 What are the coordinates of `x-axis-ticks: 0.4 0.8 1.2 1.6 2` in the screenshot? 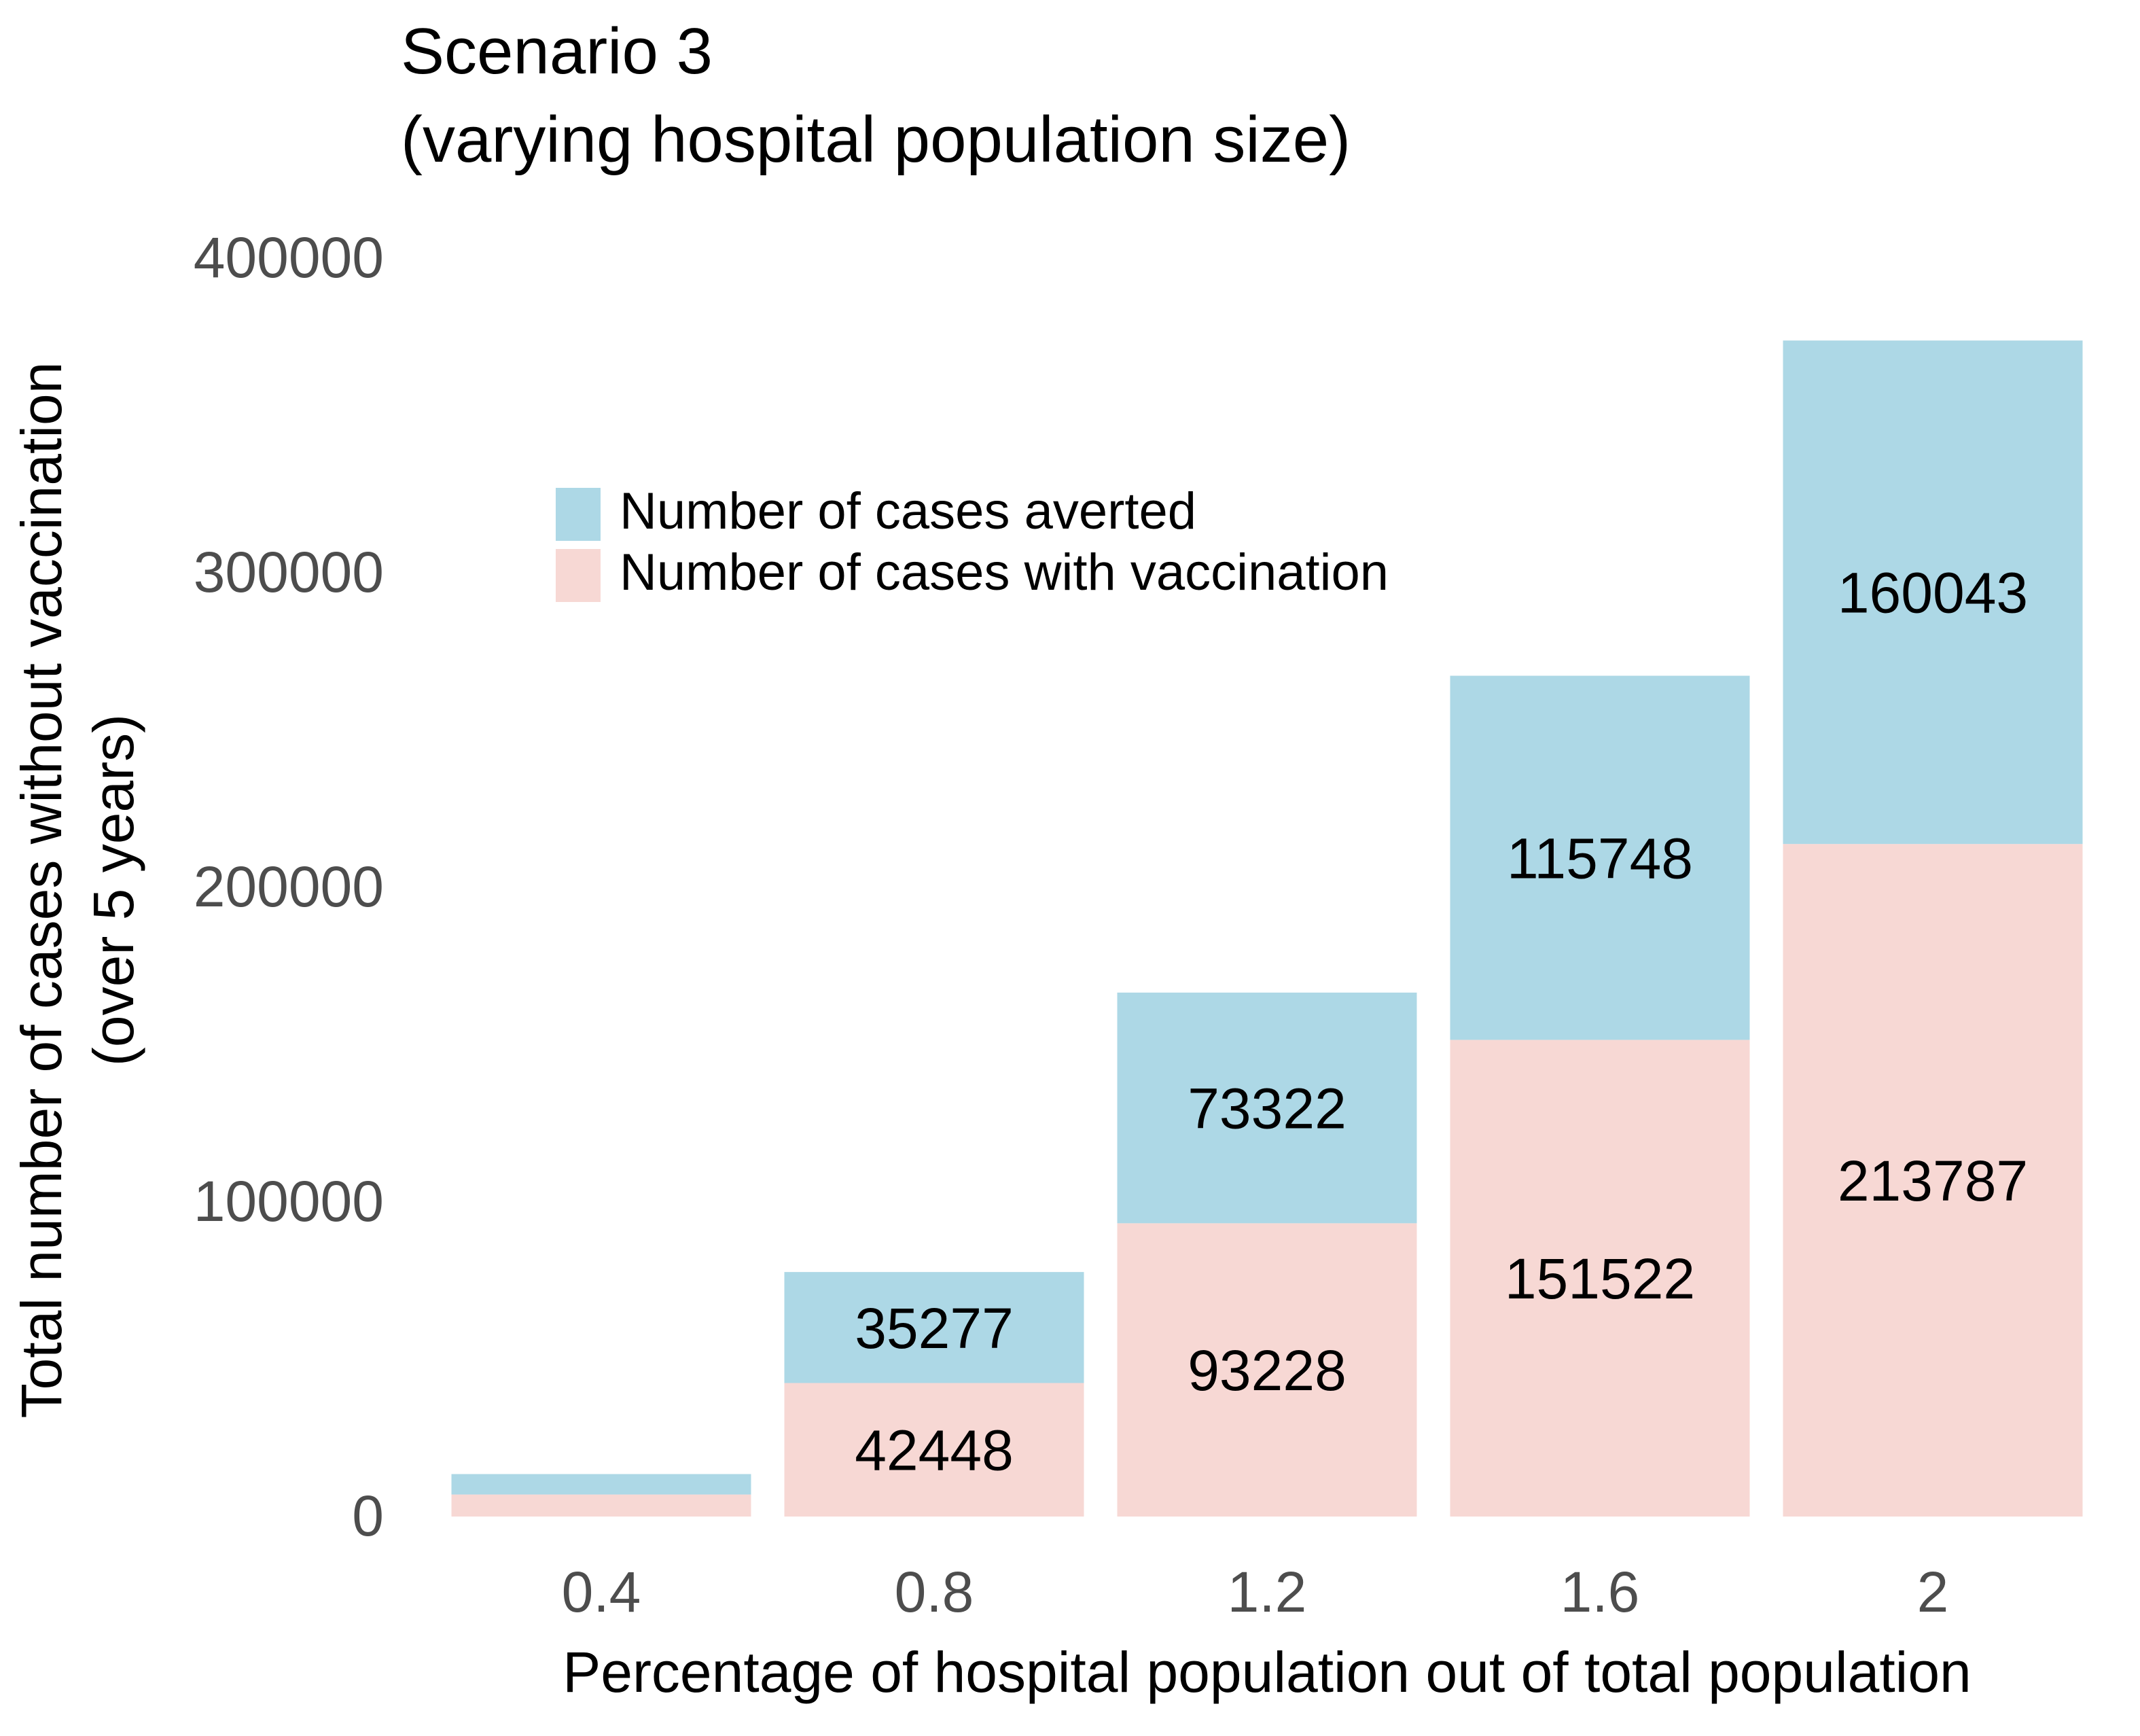 It's located at (1256, 1592).